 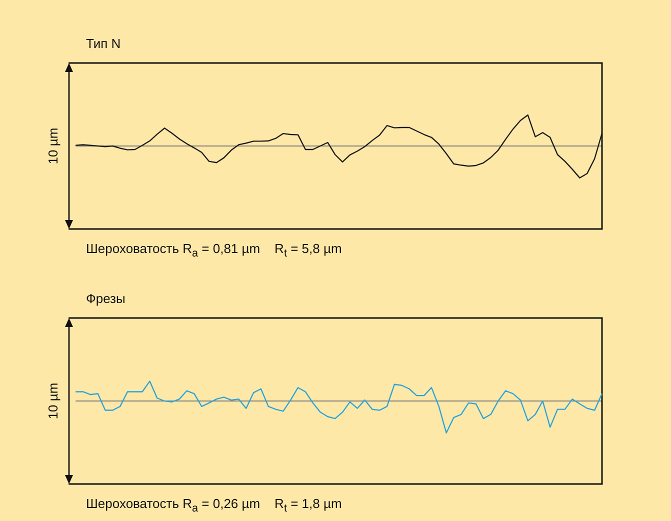 I want to click on chart-title: Фрезы, so click(x=106, y=298).